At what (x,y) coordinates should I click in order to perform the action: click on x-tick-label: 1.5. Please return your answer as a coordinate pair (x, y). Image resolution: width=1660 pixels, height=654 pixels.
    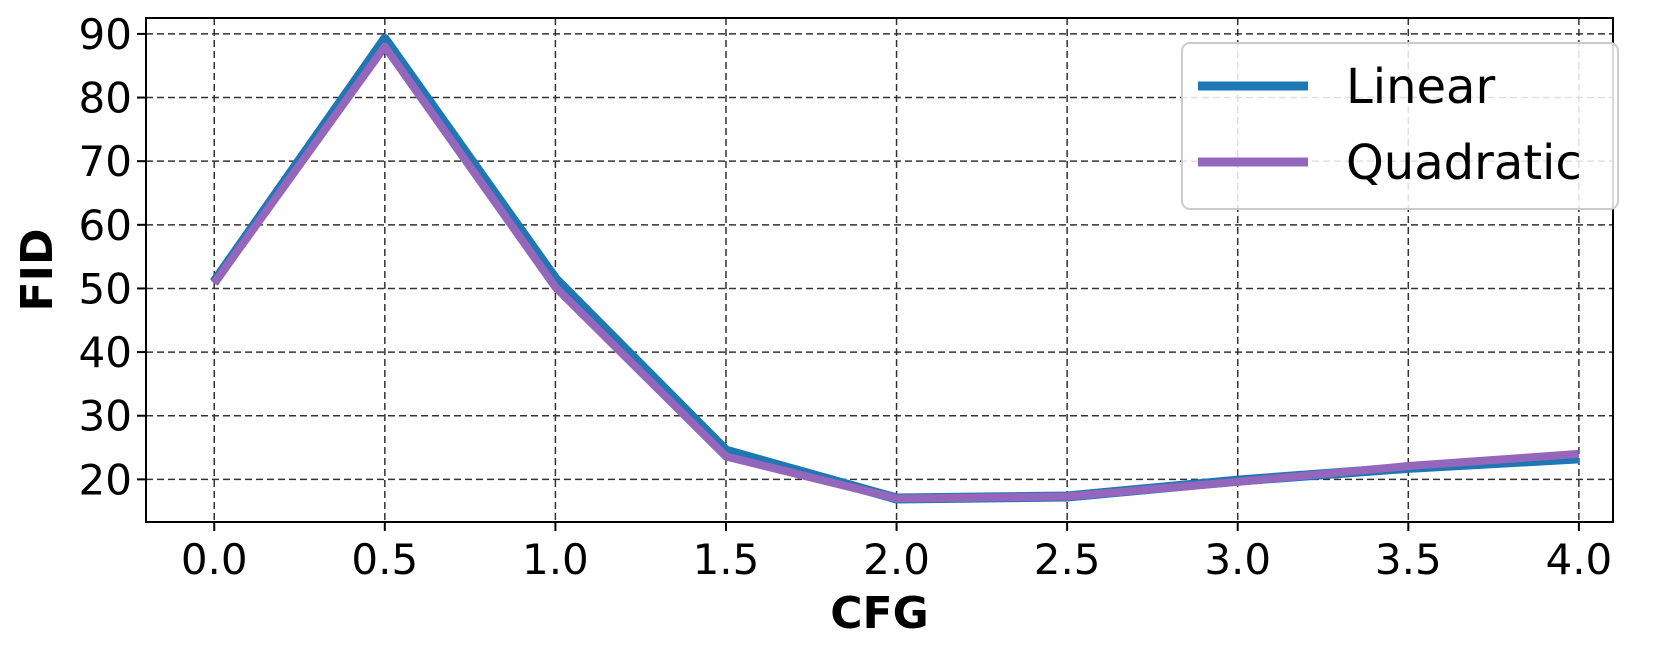
    Looking at the image, I should click on (726, 559).